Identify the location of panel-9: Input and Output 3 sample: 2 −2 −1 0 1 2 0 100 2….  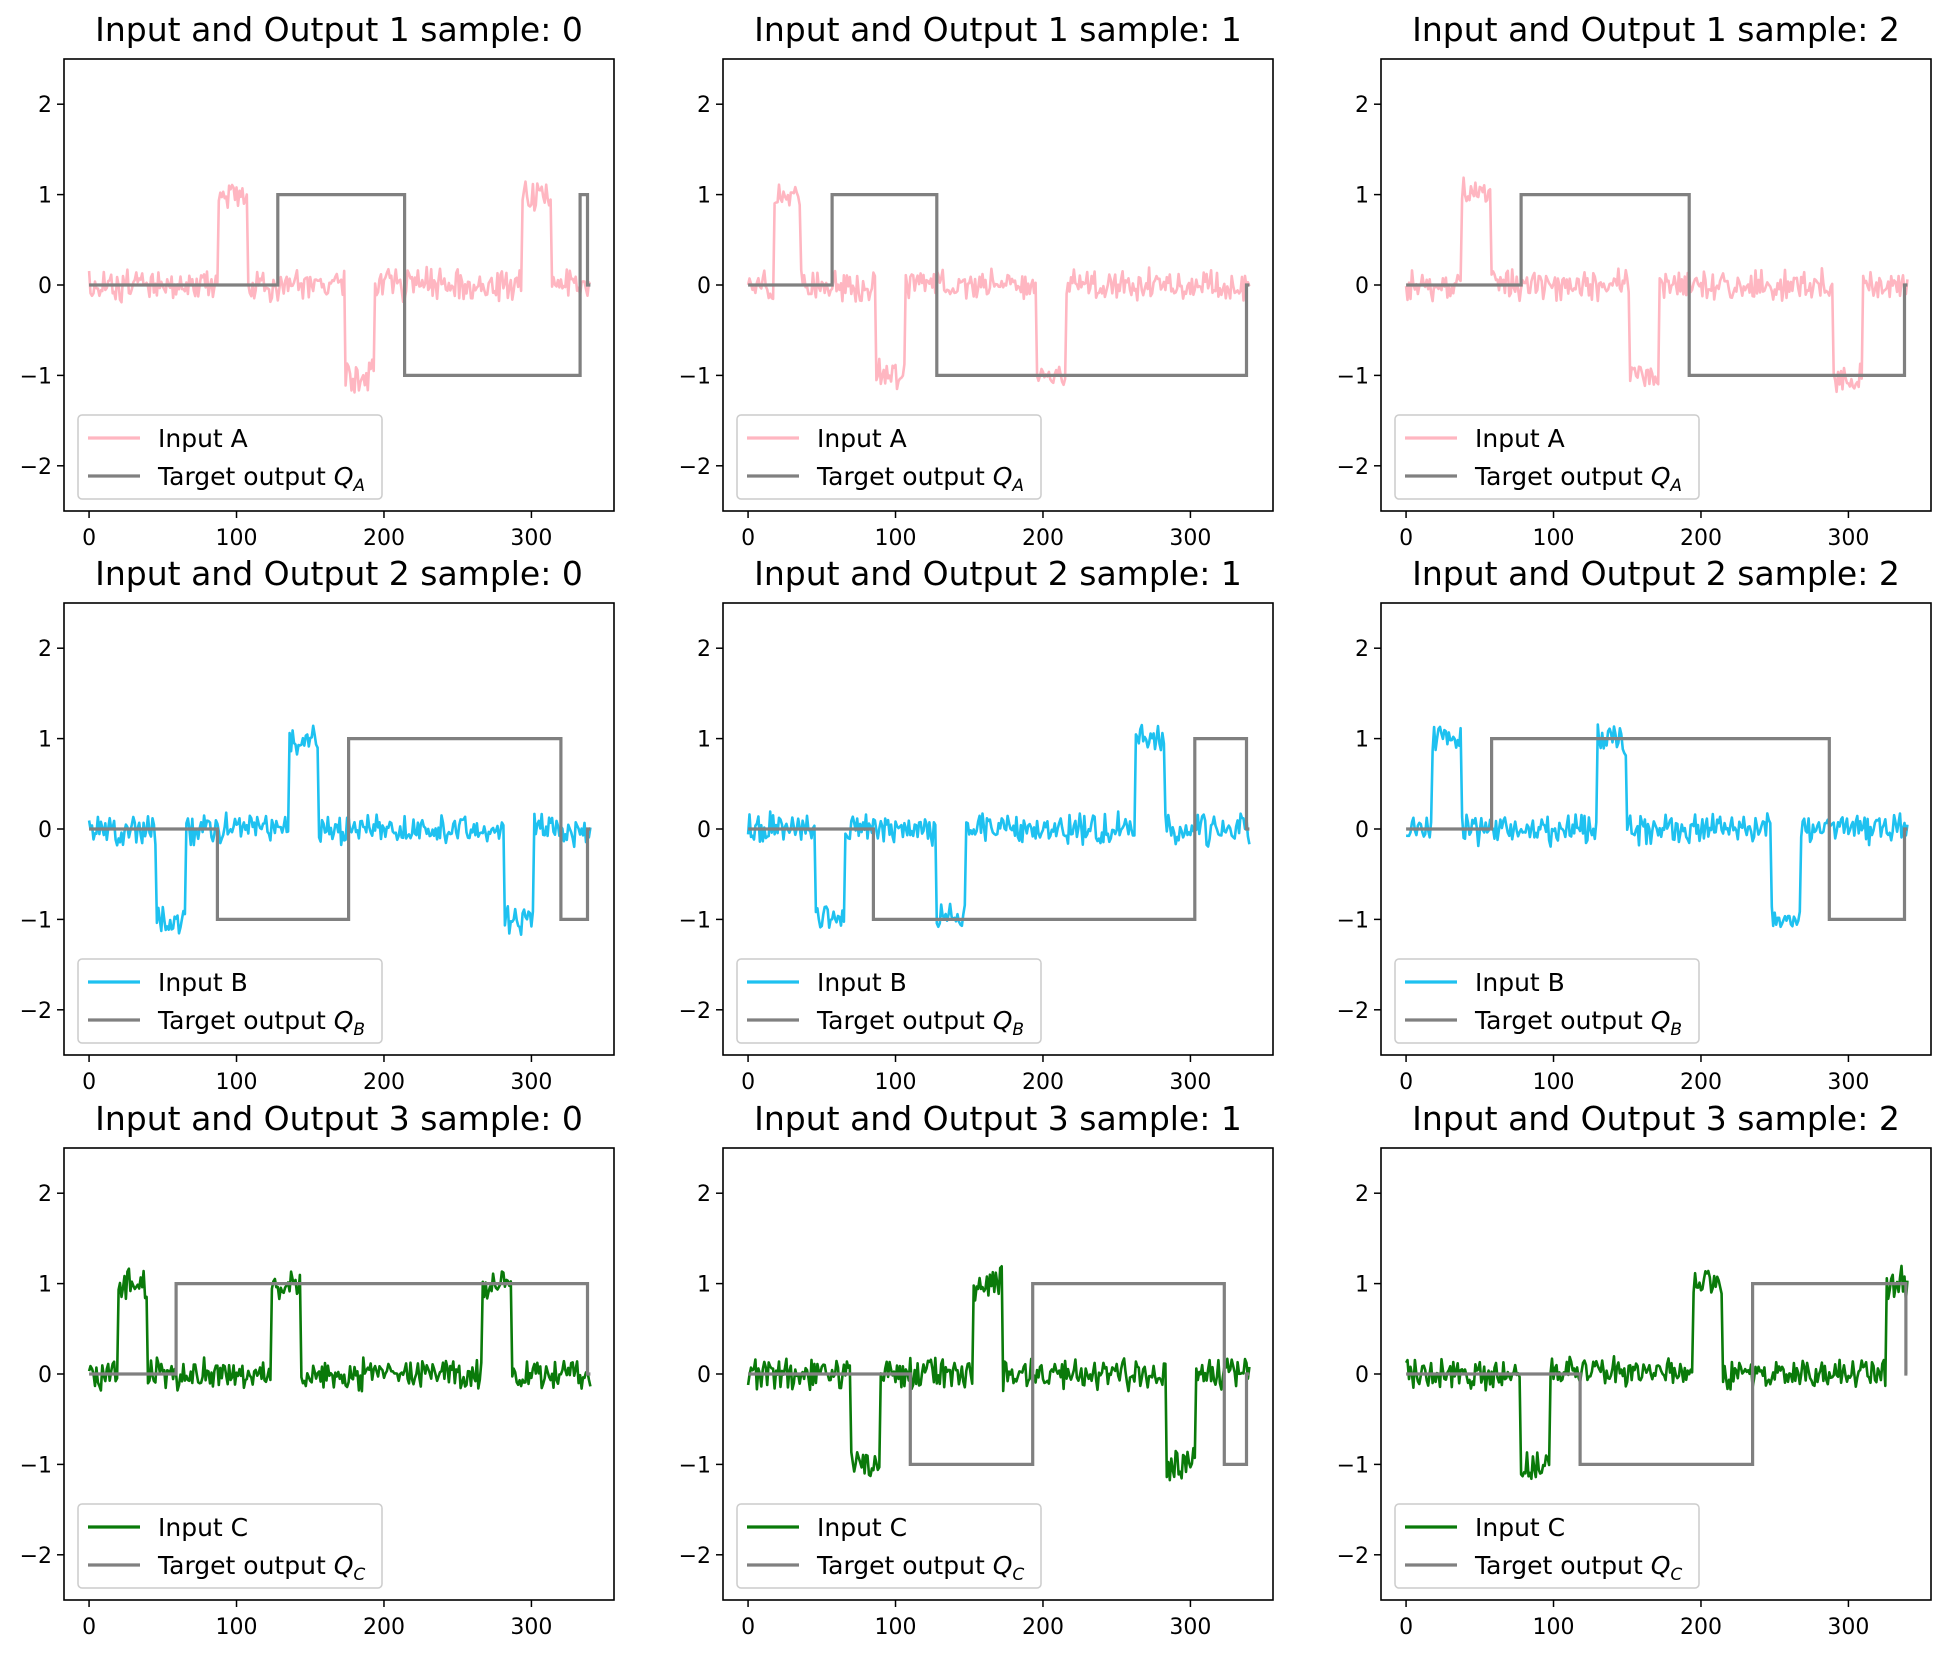
(1634, 1369).